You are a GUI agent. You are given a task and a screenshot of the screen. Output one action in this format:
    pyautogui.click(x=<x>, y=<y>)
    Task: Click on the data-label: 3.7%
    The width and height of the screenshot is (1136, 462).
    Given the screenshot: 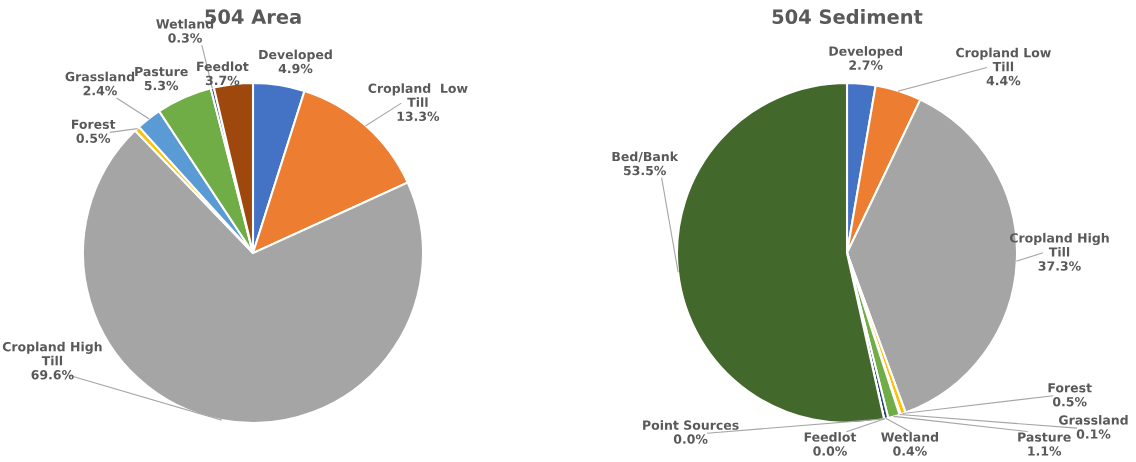 What is the action you would take?
    pyautogui.click(x=222, y=80)
    